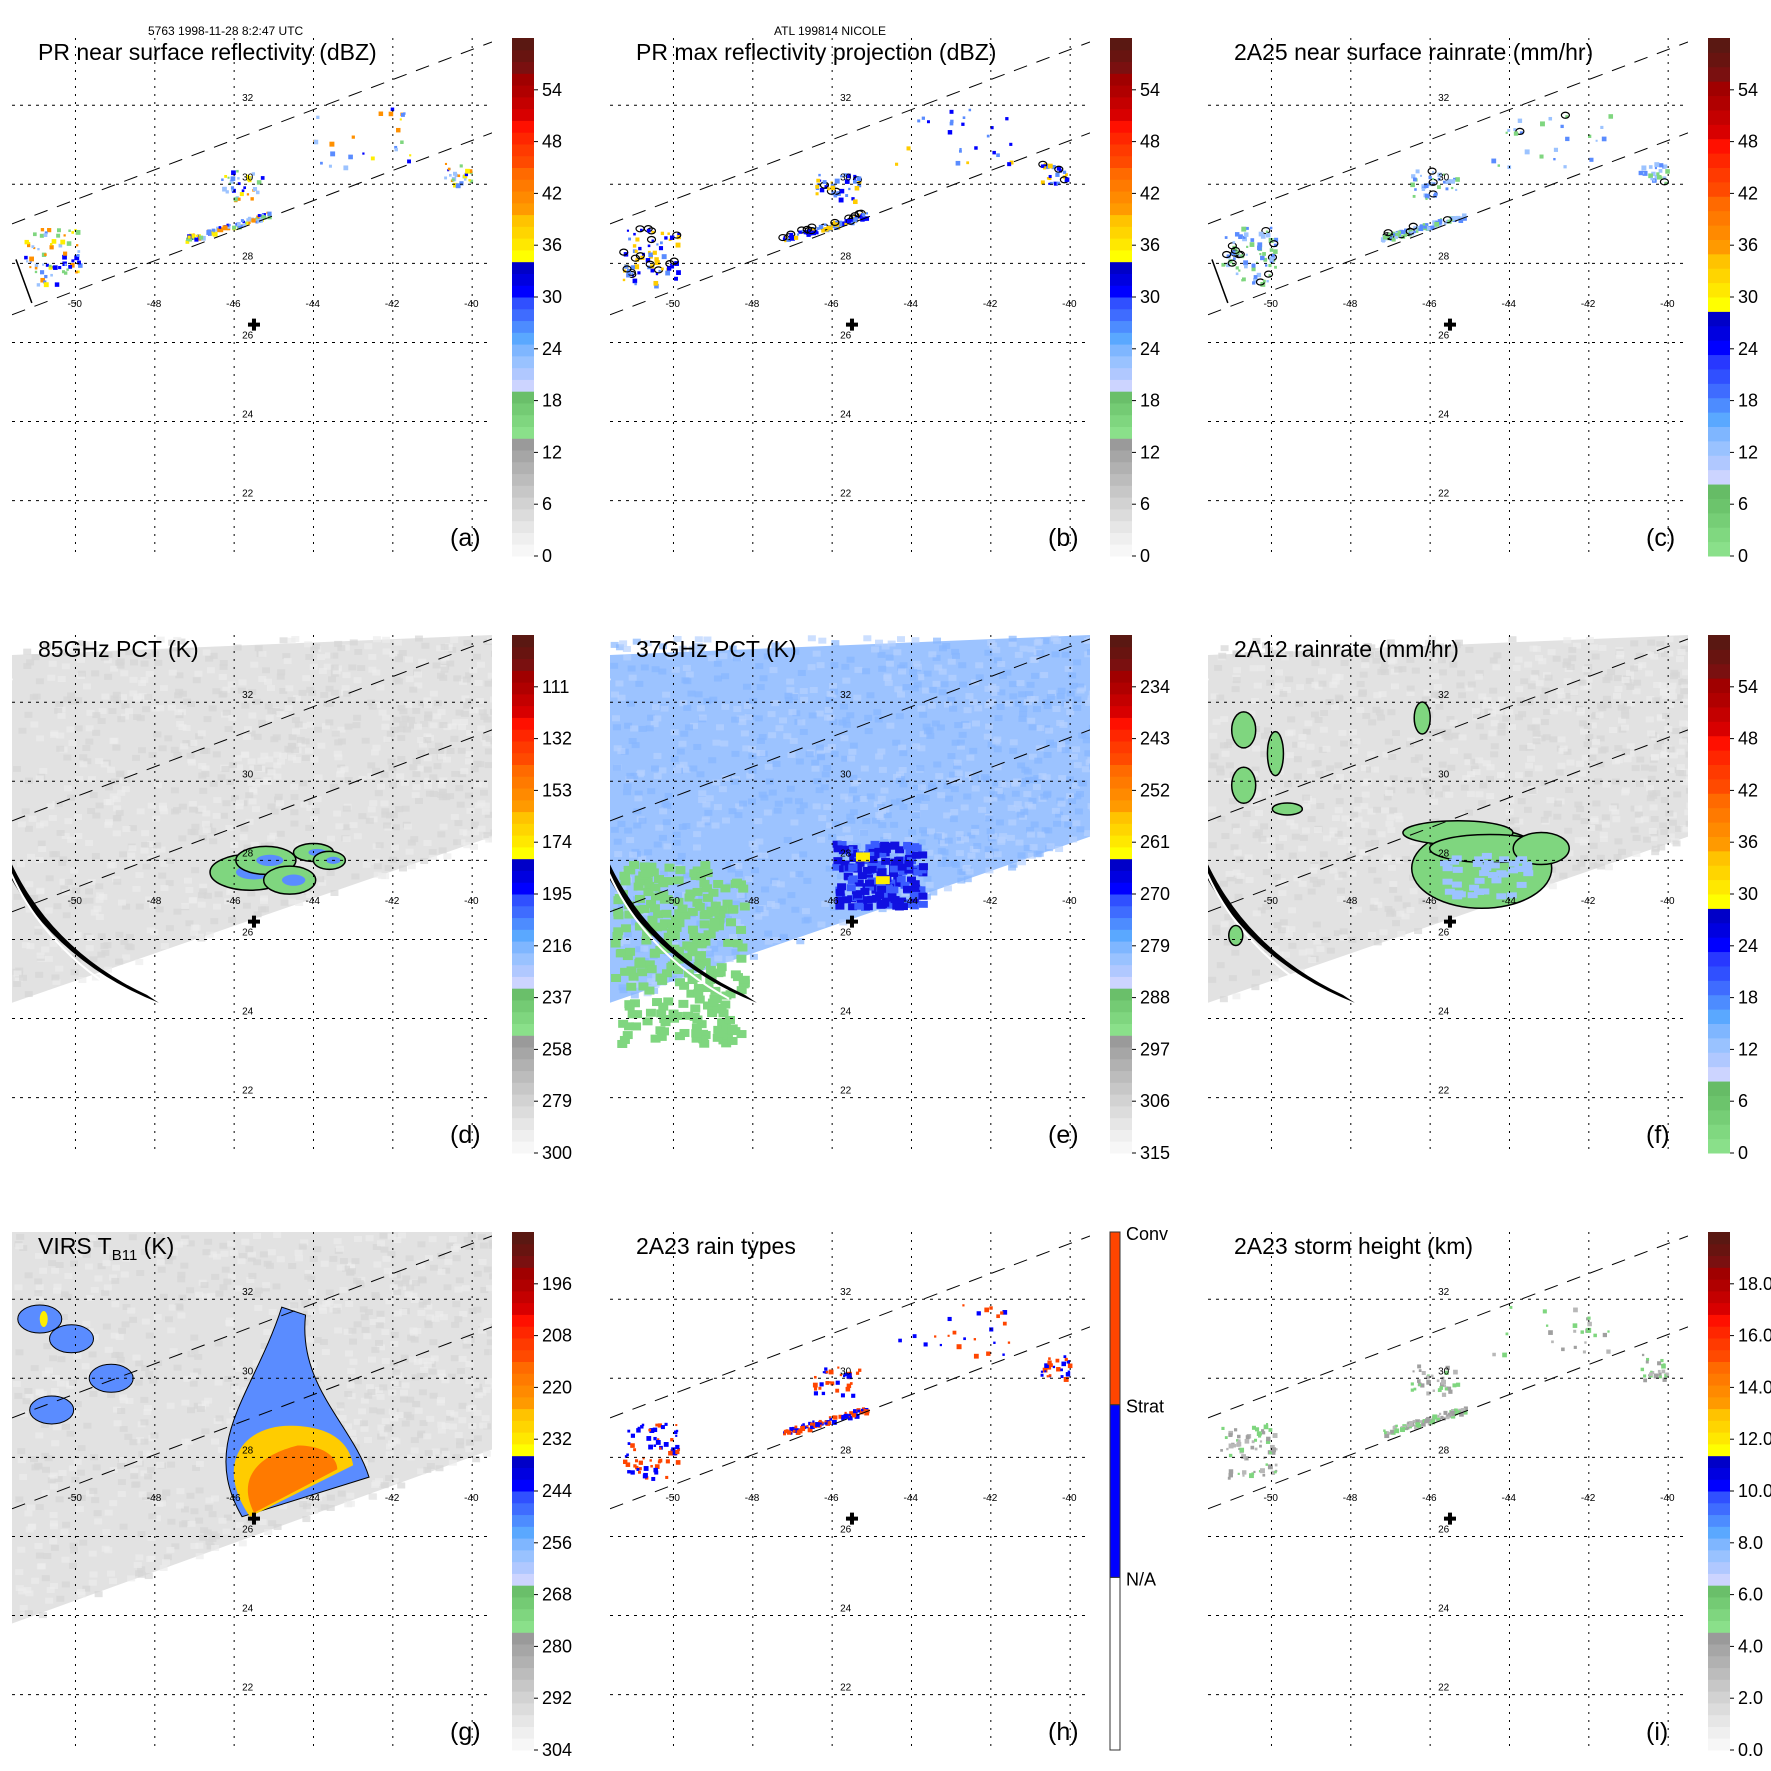 This screenshot has height=1771, width=1771. I want to click on colorbar-tick-label: 12, so click(552, 452).